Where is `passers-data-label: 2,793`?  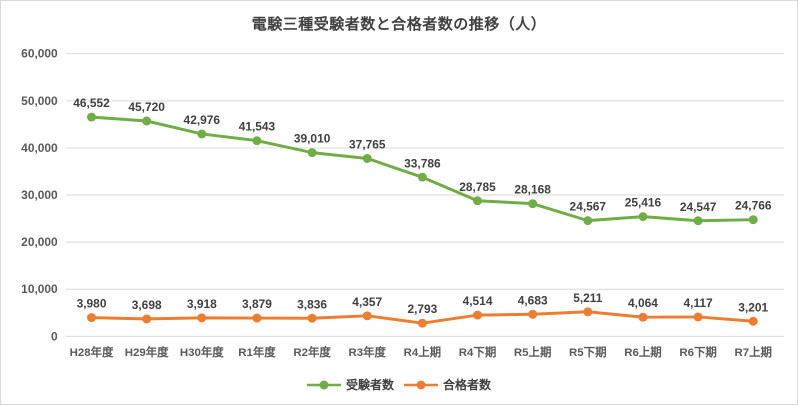 passers-data-label: 2,793 is located at coordinates (422, 309).